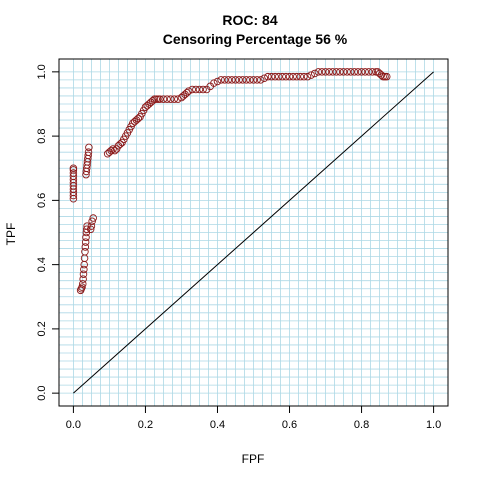 The image size is (480, 480). What do you see at coordinates (145, 425) in the screenshot?
I see `x-tick-label: 0.2` at bounding box center [145, 425].